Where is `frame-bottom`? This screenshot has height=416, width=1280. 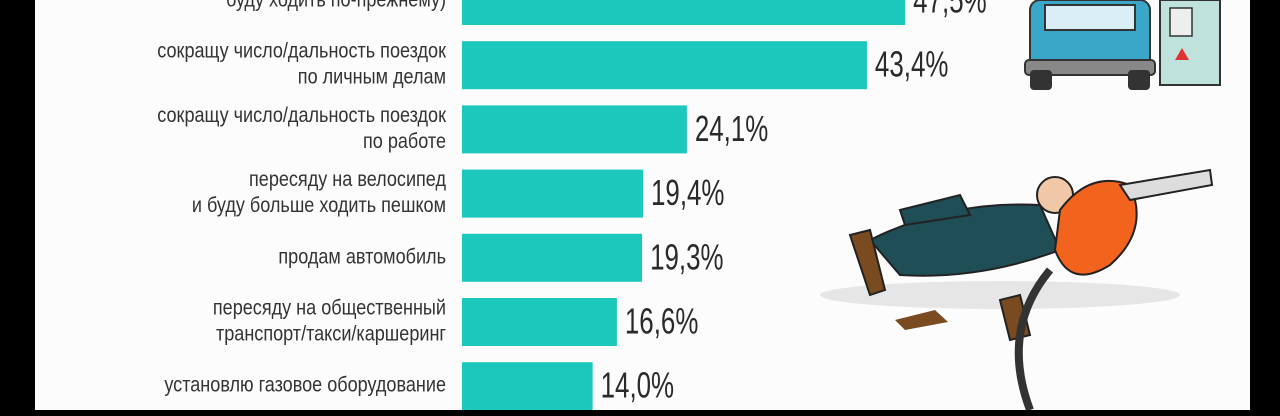 frame-bottom is located at coordinates (640, 413).